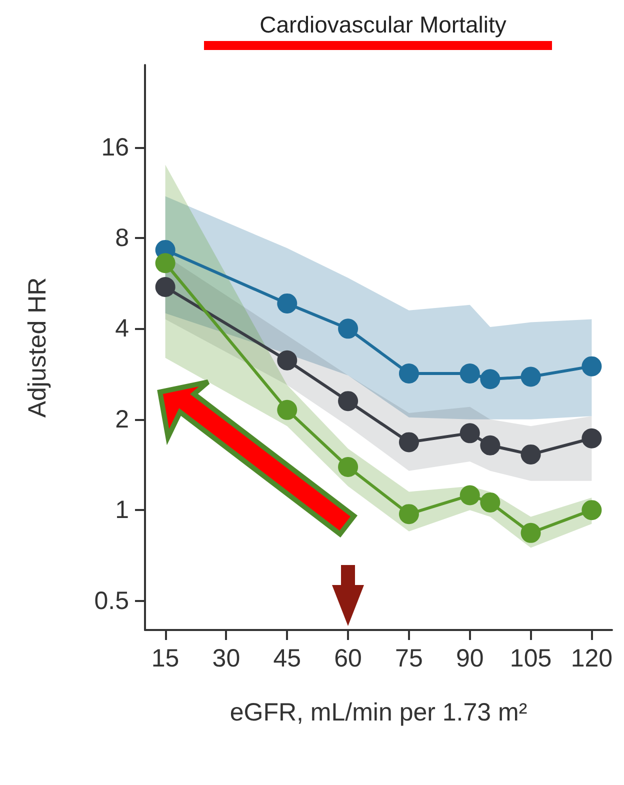 This screenshot has height=785, width=624. Describe the element at coordinates (122, 238) in the screenshot. I see `y-tick-label: 8` at that location.